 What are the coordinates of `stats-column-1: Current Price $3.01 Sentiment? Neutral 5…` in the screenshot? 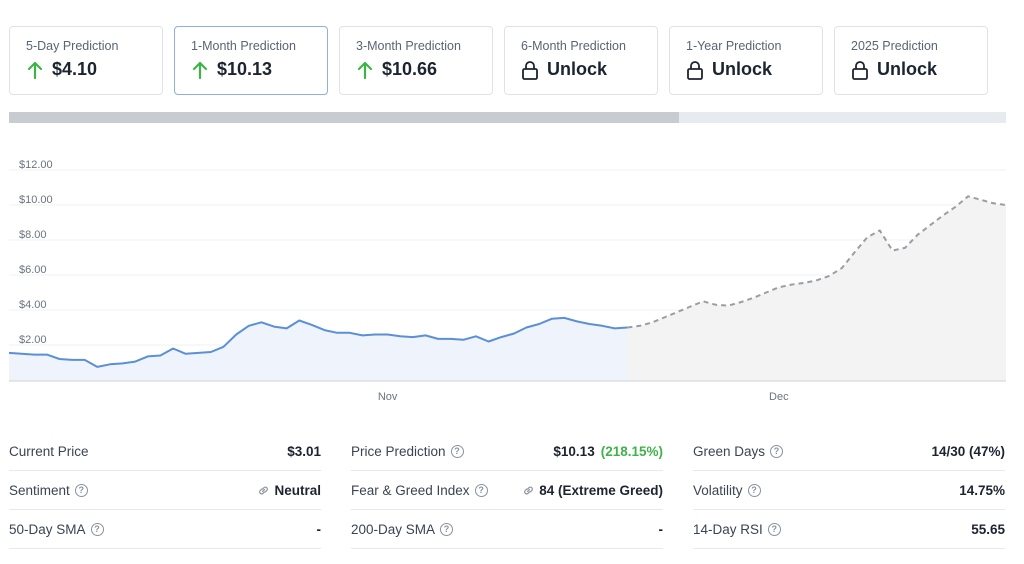 It's located at (165, 490).